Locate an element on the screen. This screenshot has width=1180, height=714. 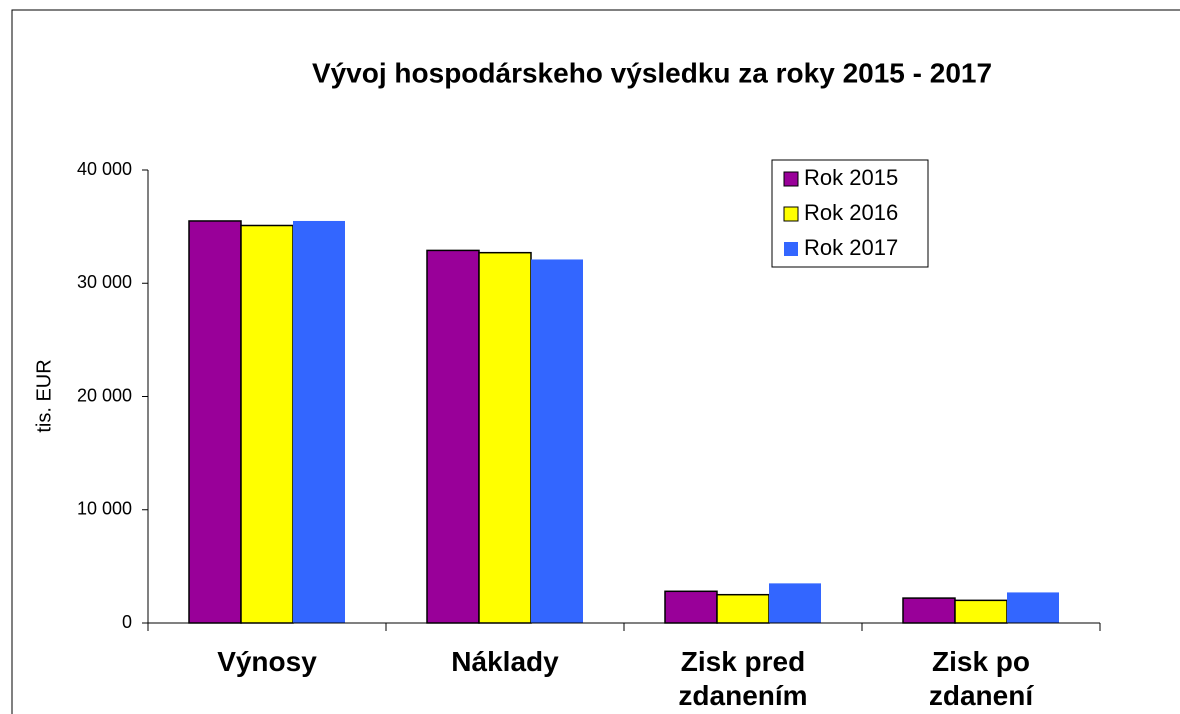
x-tick-label: Výnosy is located at coordinates (267, 661).